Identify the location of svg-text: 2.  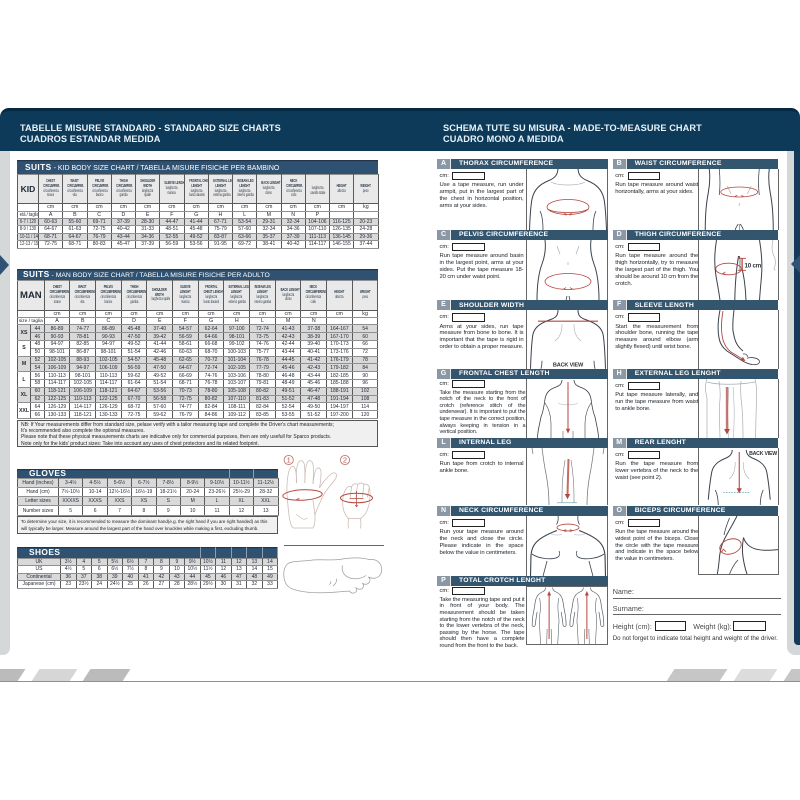
(345, 460).